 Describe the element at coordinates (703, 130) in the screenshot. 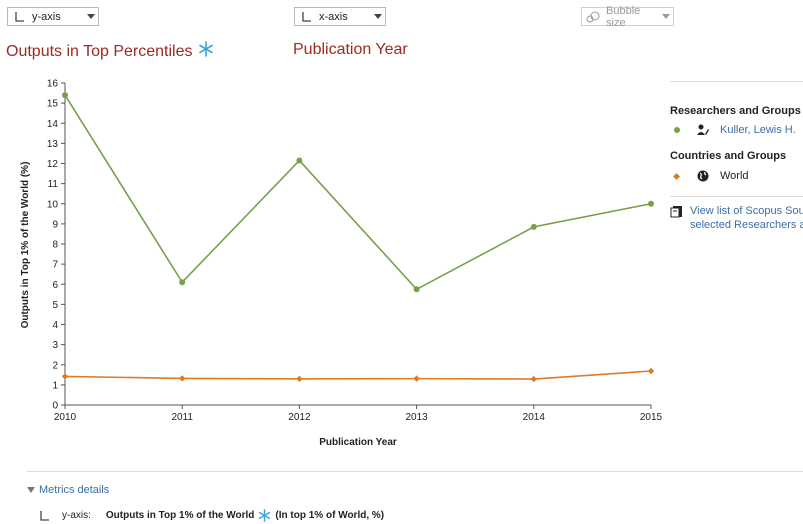

I see `researcher-icon` at that location.